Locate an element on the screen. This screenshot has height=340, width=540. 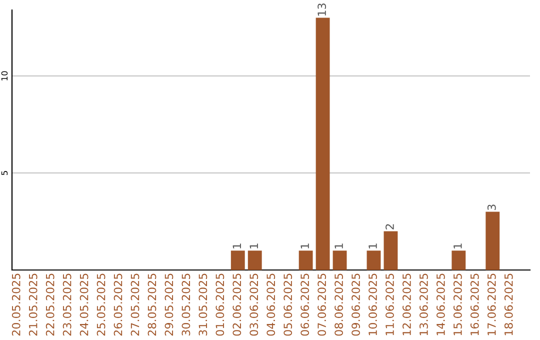
x-tick-label: 07.06.2025 is located at coordinates (322, 305).